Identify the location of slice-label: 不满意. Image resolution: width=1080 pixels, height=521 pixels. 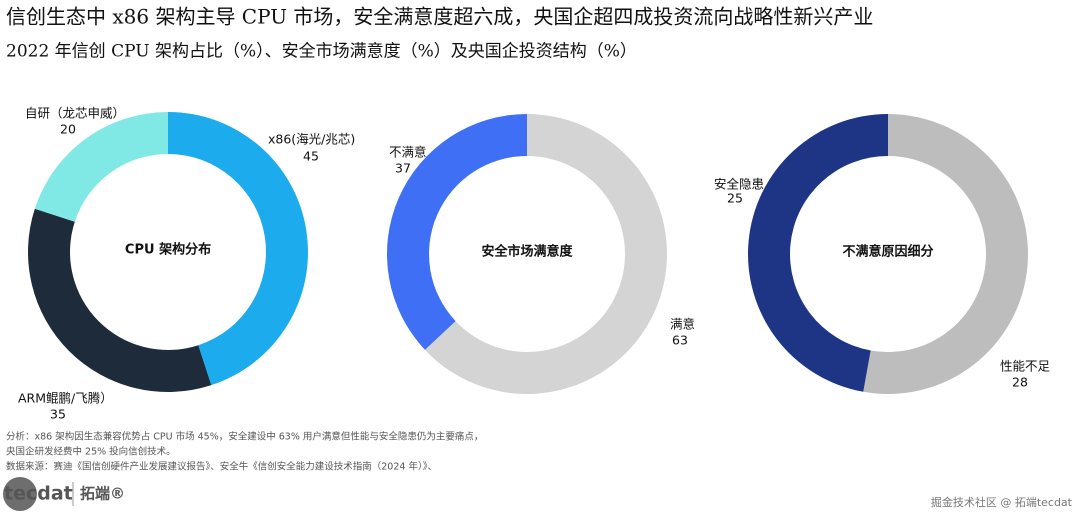
(408, 152).